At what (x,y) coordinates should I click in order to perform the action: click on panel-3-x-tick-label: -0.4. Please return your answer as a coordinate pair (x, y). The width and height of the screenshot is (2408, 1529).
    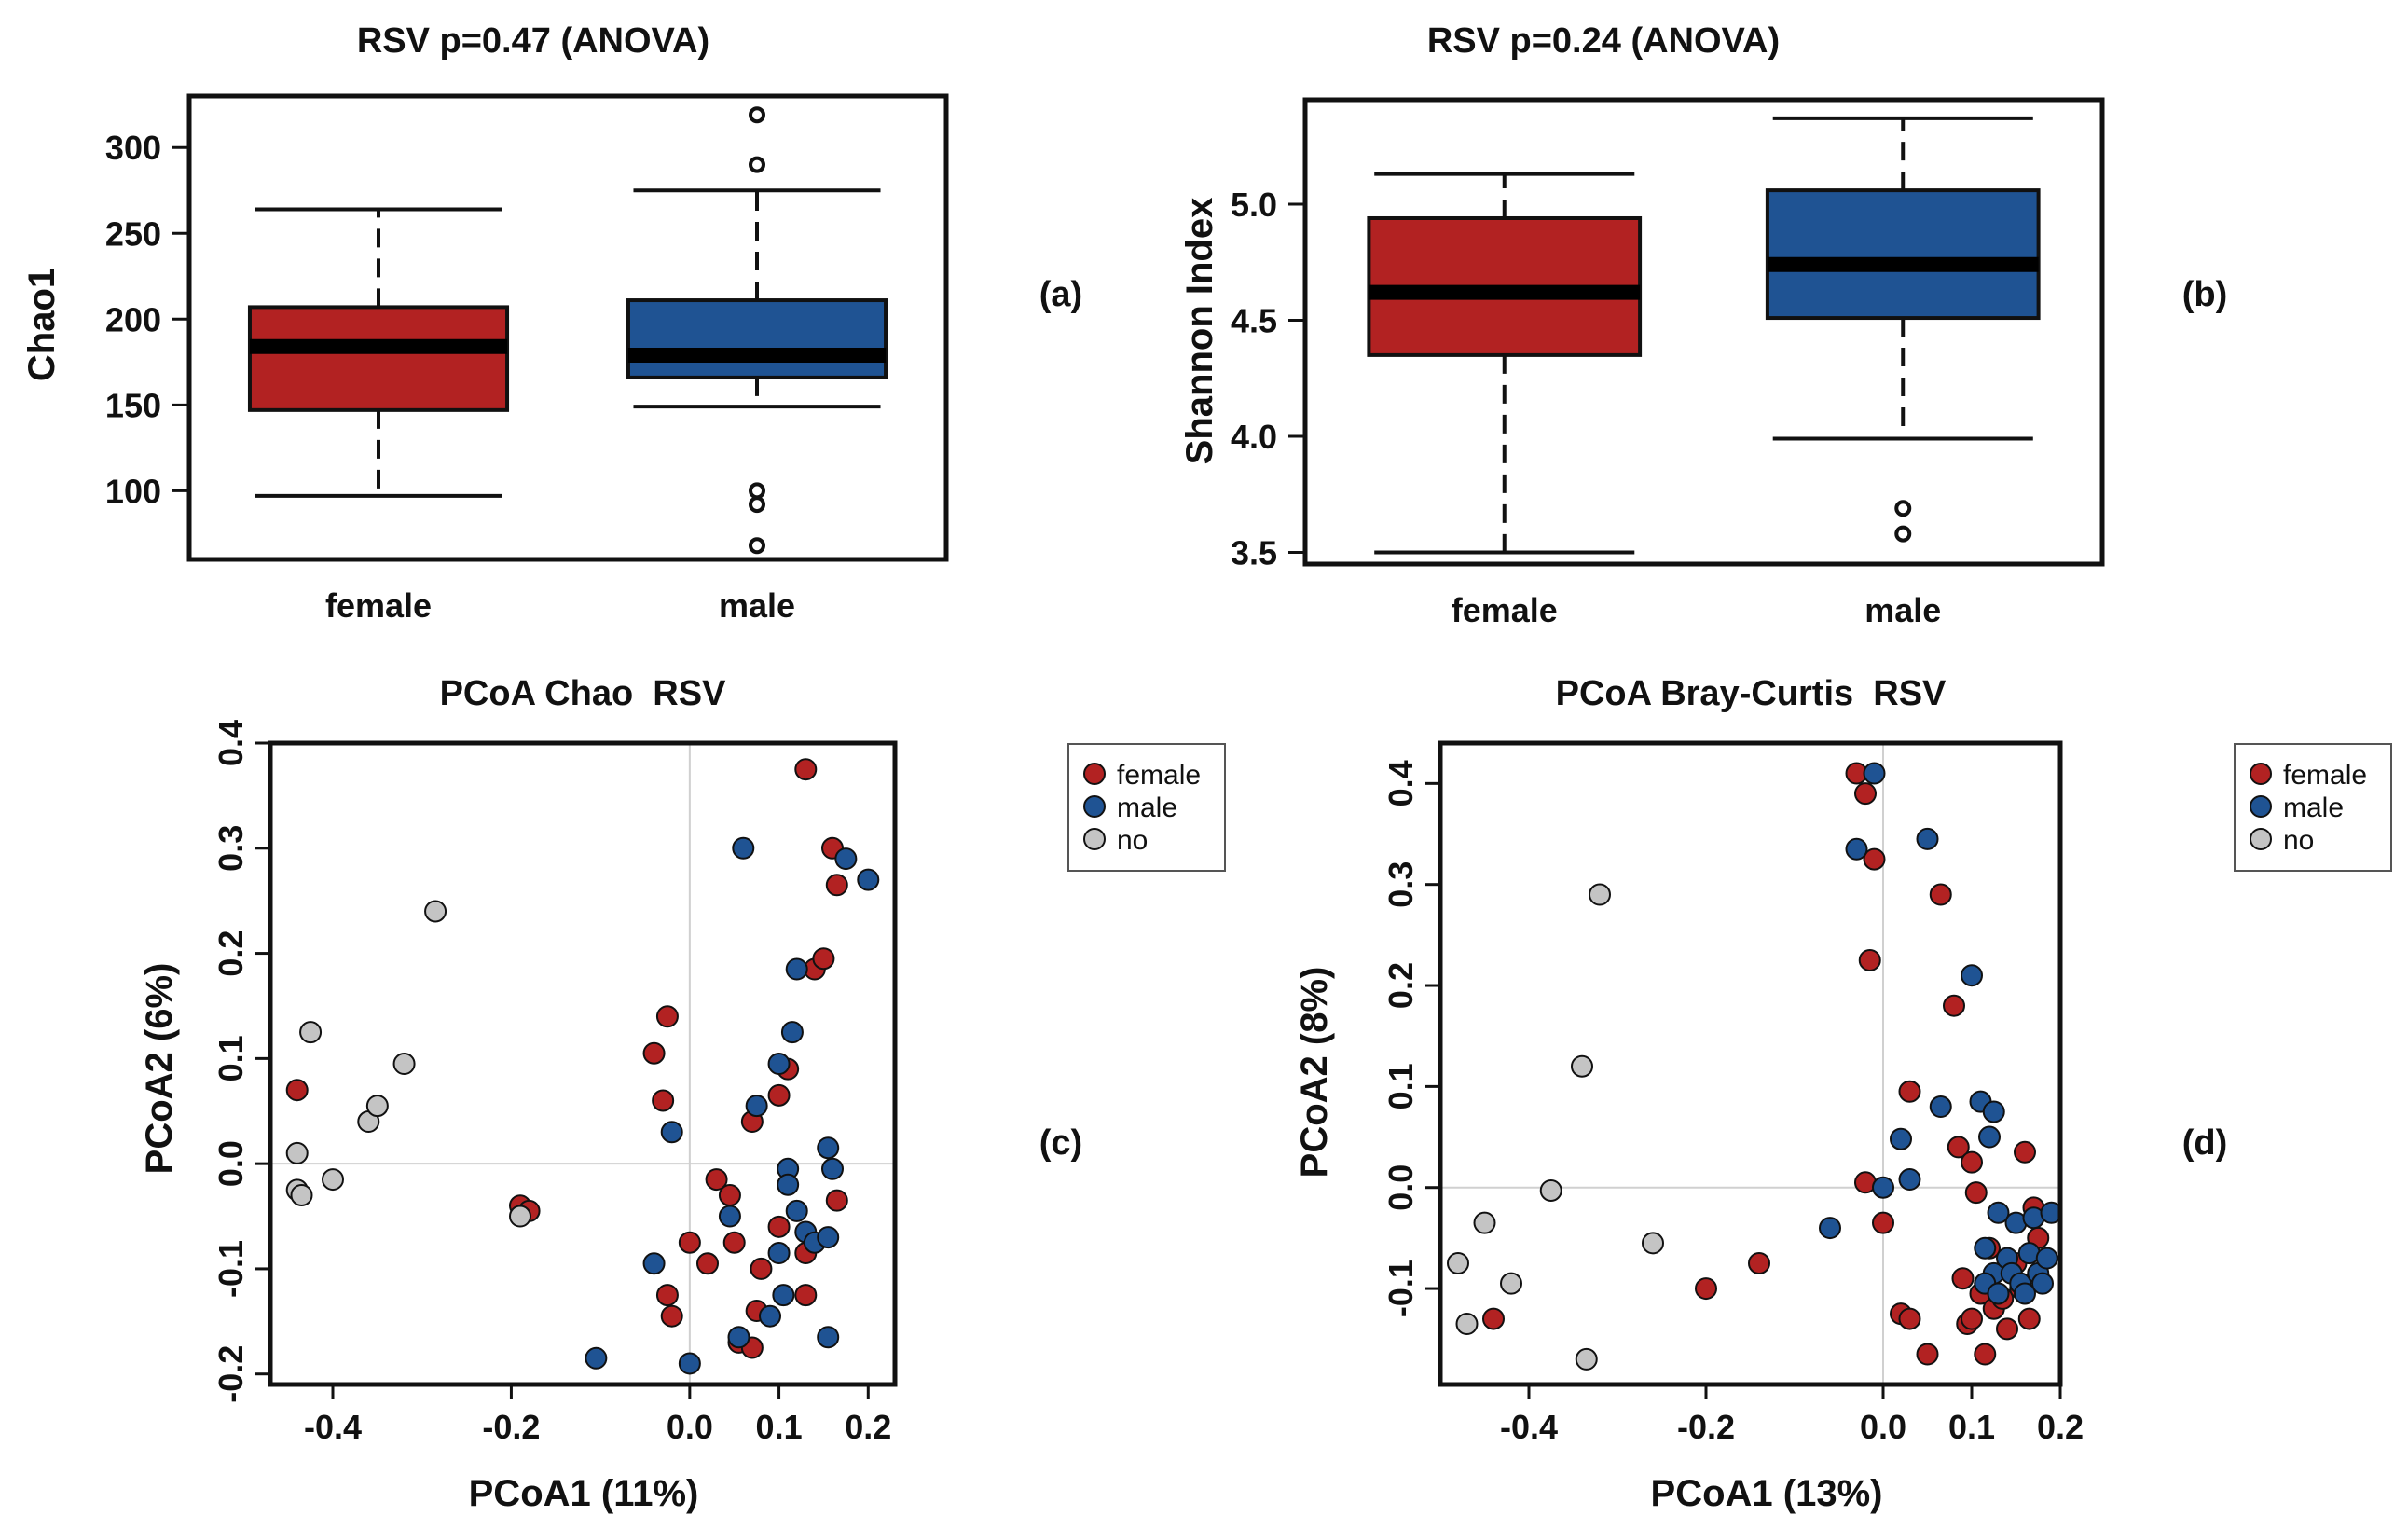
    Looking at the image, I should click on (1529, 1427).